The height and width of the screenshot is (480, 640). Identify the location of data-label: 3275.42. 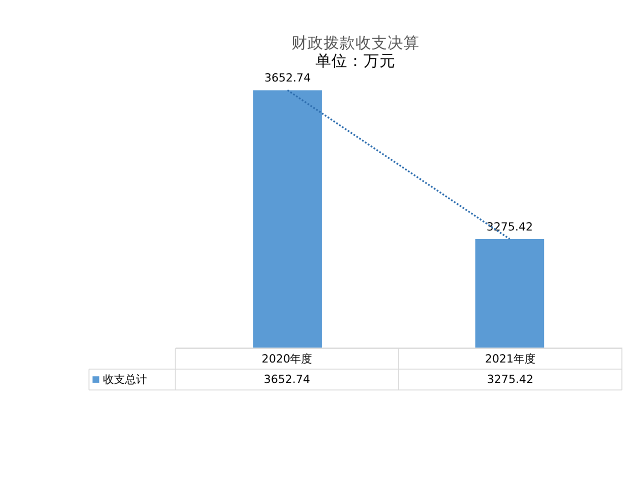
(510, 379).